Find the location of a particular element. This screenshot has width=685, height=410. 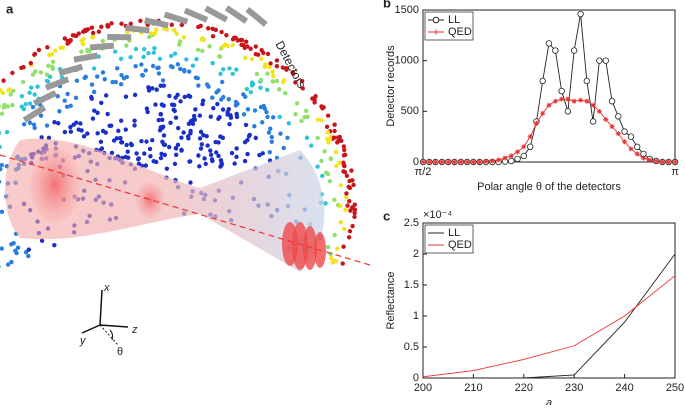

legend-marker is located at coordinates (436, 32).